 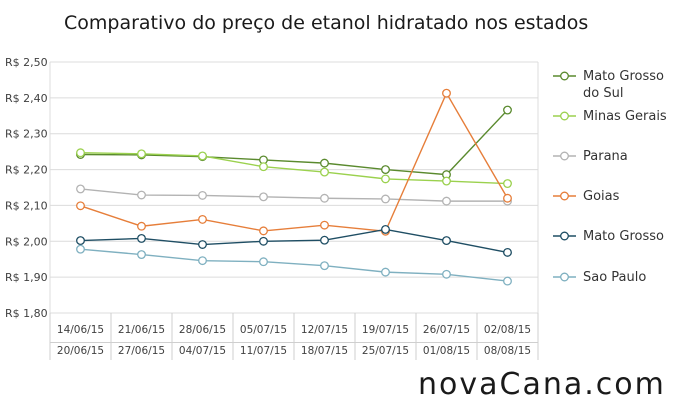 I want to click on watermark-logo: novaCana.com, so click(x=542, y=384).